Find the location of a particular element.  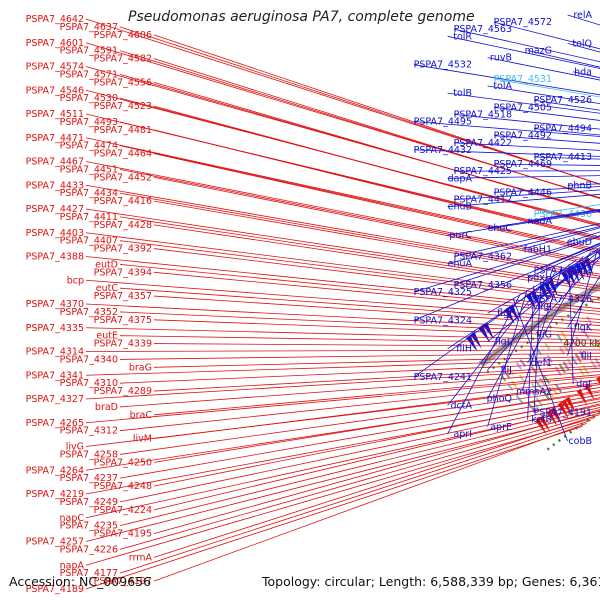

left-gene-label: PSPA7_4530 is located at coordinates (89, 98).